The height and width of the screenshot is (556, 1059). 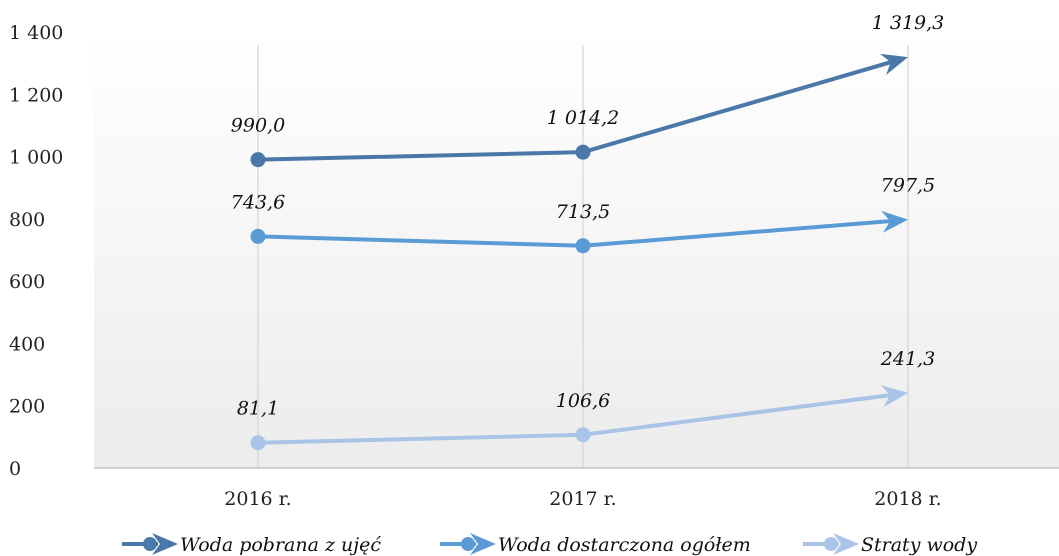 I want to click on y-tick-label: 200, so click(x=27, y=407).